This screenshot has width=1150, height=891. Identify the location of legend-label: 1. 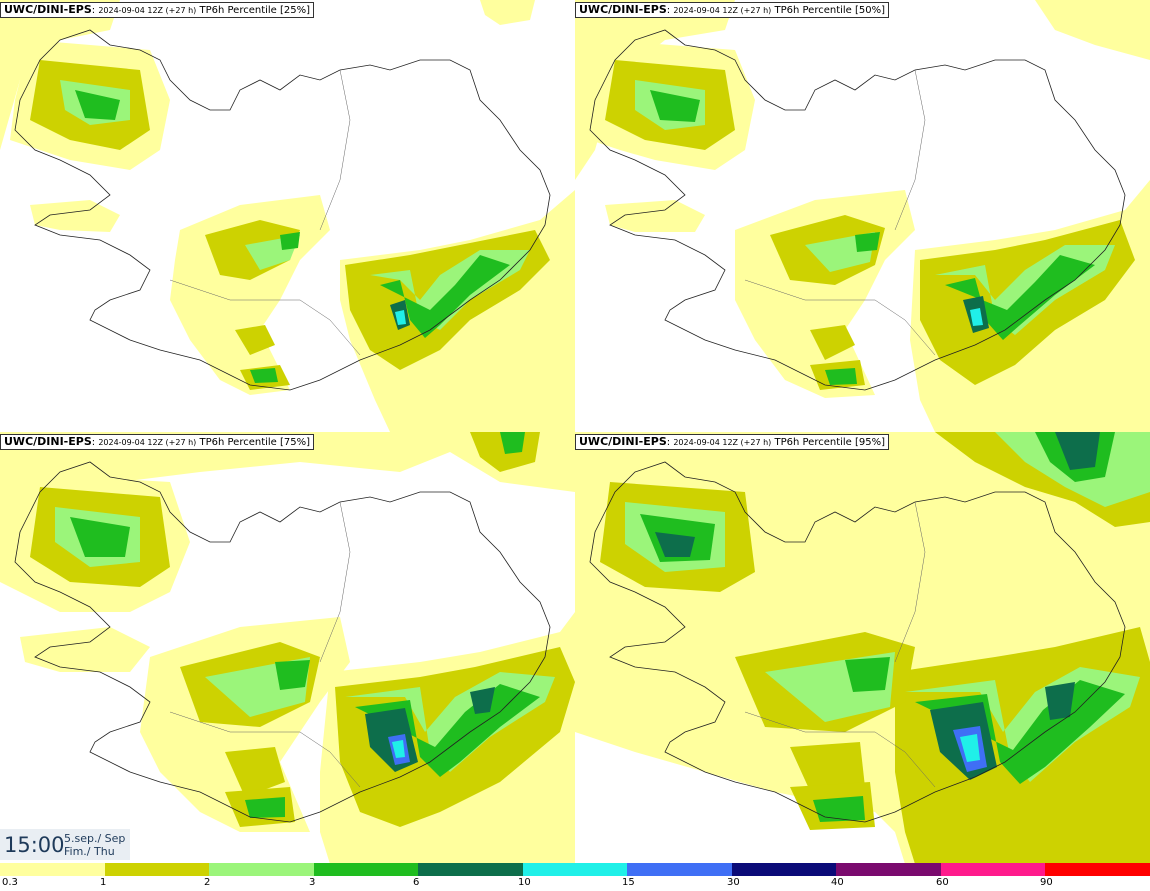
(103, 882).